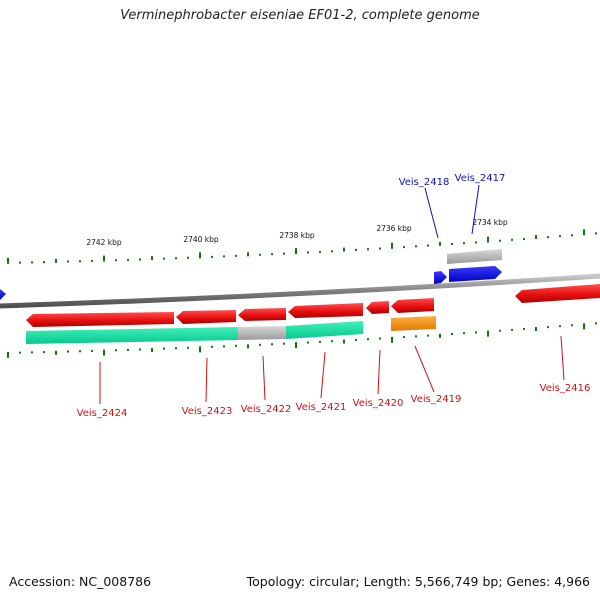  Describe the element at coordinates (565, 388) in the screenshot. I see `gene-label-bottom: Veis_2416` at that location.